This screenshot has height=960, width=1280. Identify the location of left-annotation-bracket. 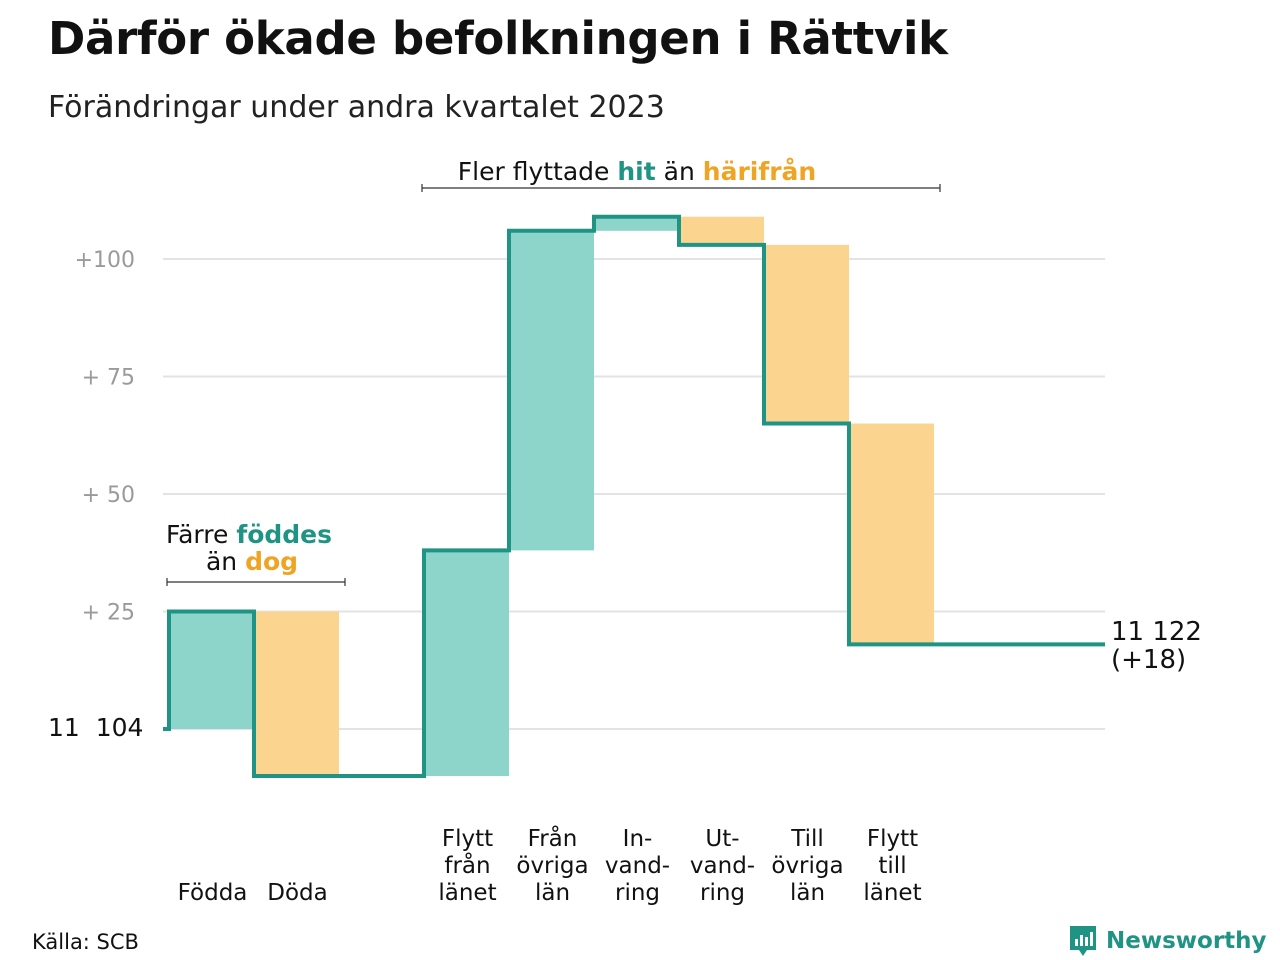
(256, 582).